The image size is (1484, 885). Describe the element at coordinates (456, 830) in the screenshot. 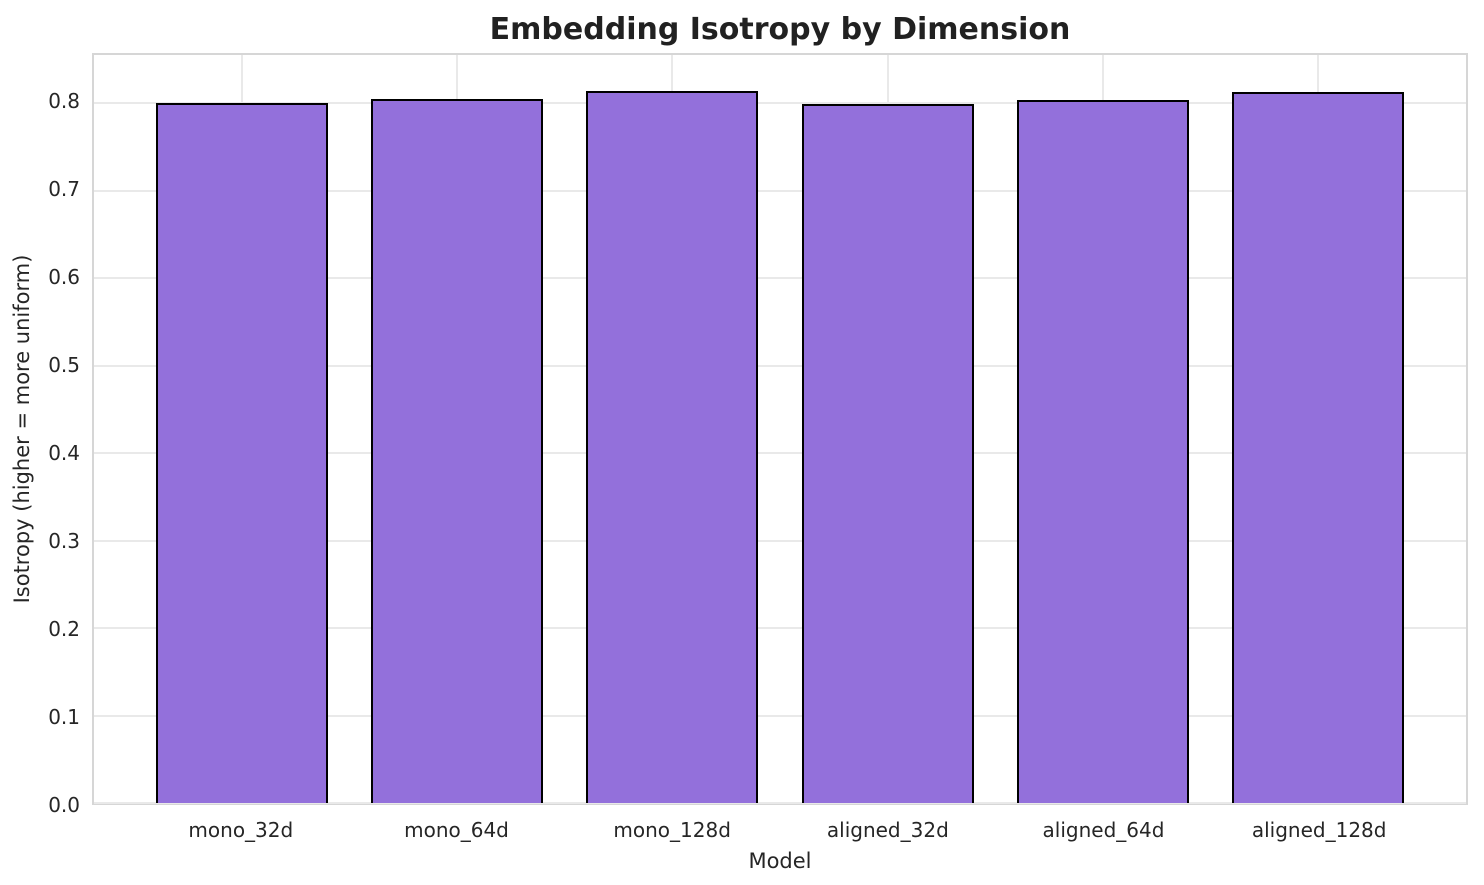

I see `x-tick-label: mono_64d` at that location.